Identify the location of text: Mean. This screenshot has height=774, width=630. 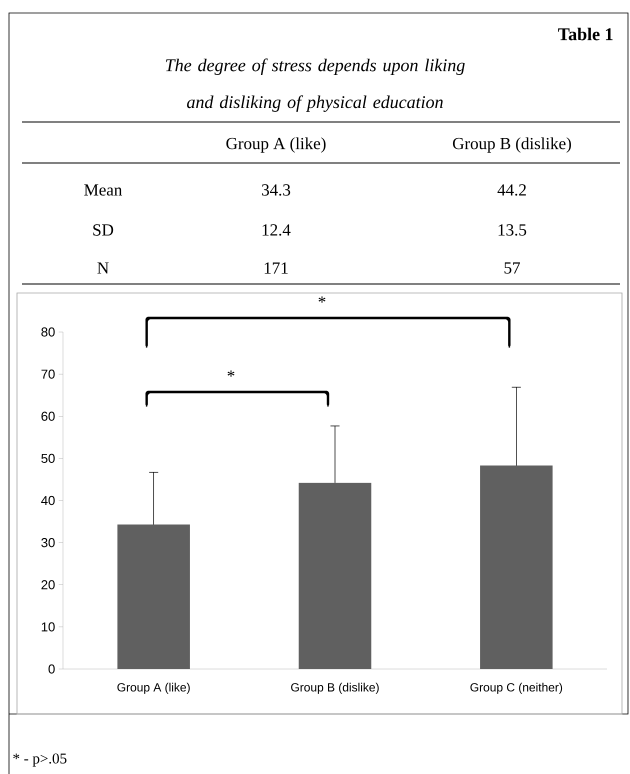
(103, 190).